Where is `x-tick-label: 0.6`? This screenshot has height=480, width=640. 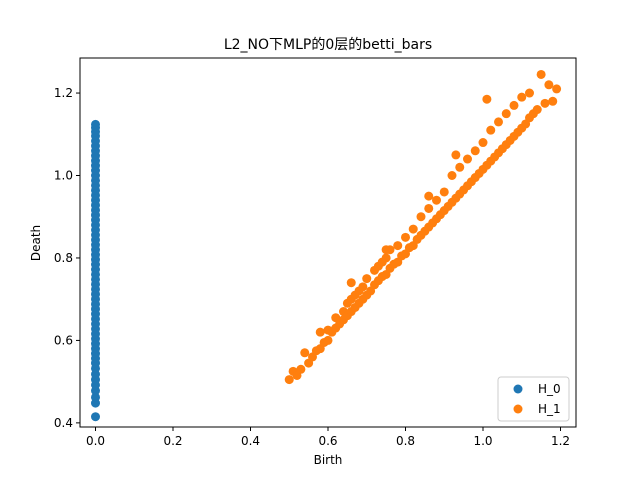
x-tick-label: 0.6 is located at coordinates (327, 441).